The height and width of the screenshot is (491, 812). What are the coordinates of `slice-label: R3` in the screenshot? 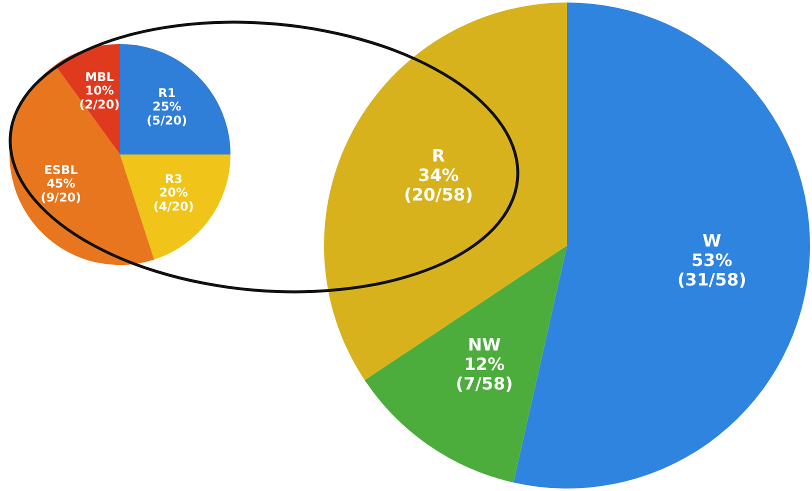 It's located at (173, 179).